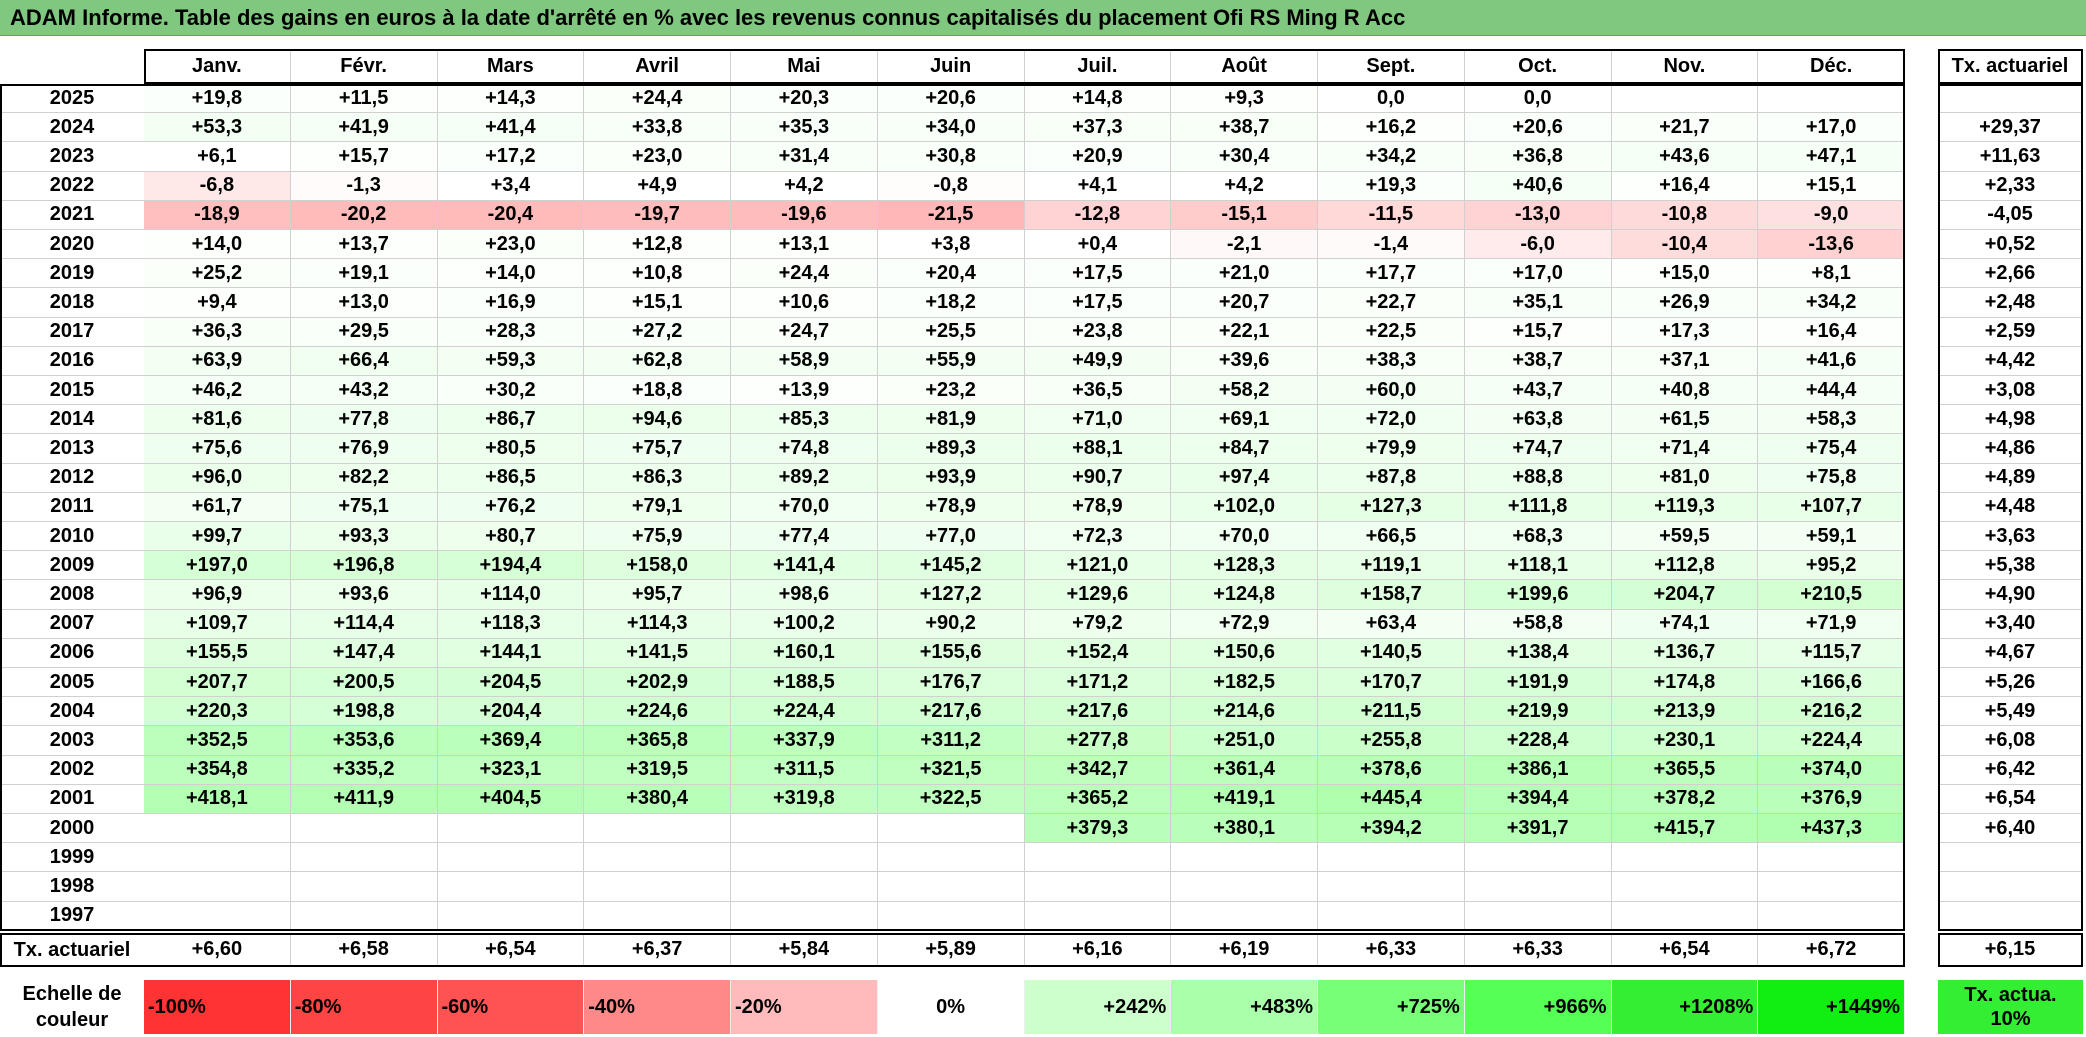  I want to click on footer-cell: +6,60, so click(217, 950).